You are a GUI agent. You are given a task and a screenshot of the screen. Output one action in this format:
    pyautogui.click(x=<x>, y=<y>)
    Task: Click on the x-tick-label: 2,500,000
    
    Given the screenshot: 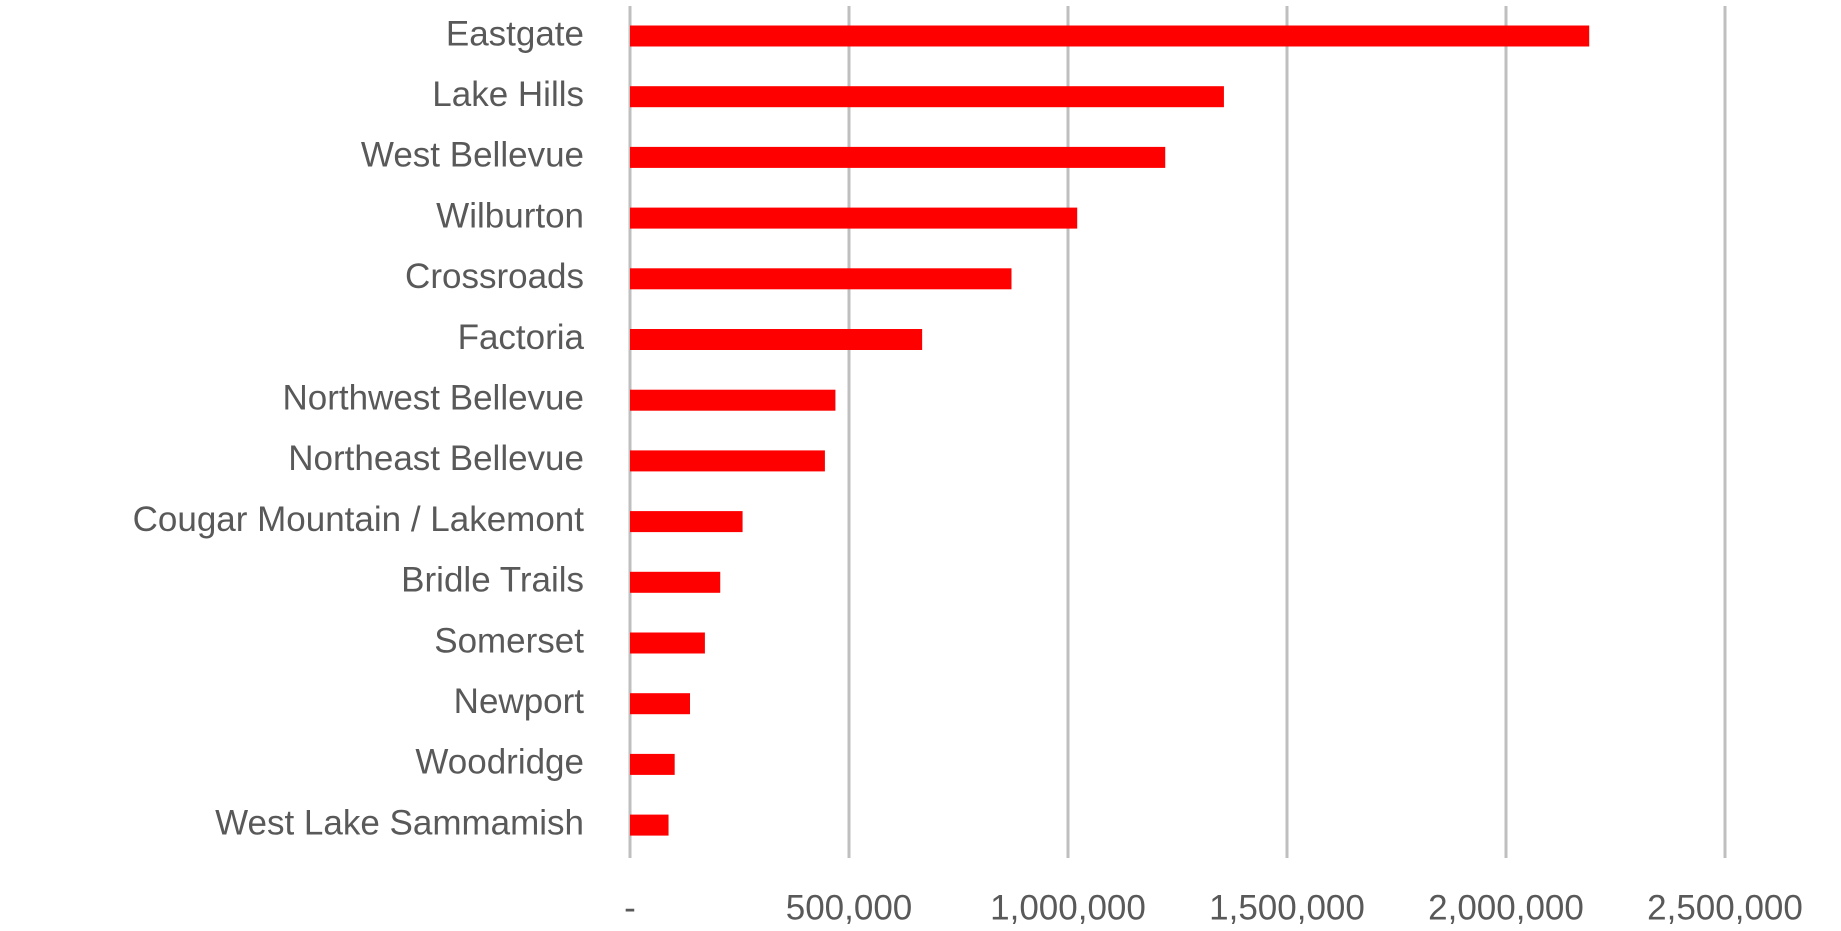 What is the action you would take?
    pyautogui.click(x=1725, y=907)
    